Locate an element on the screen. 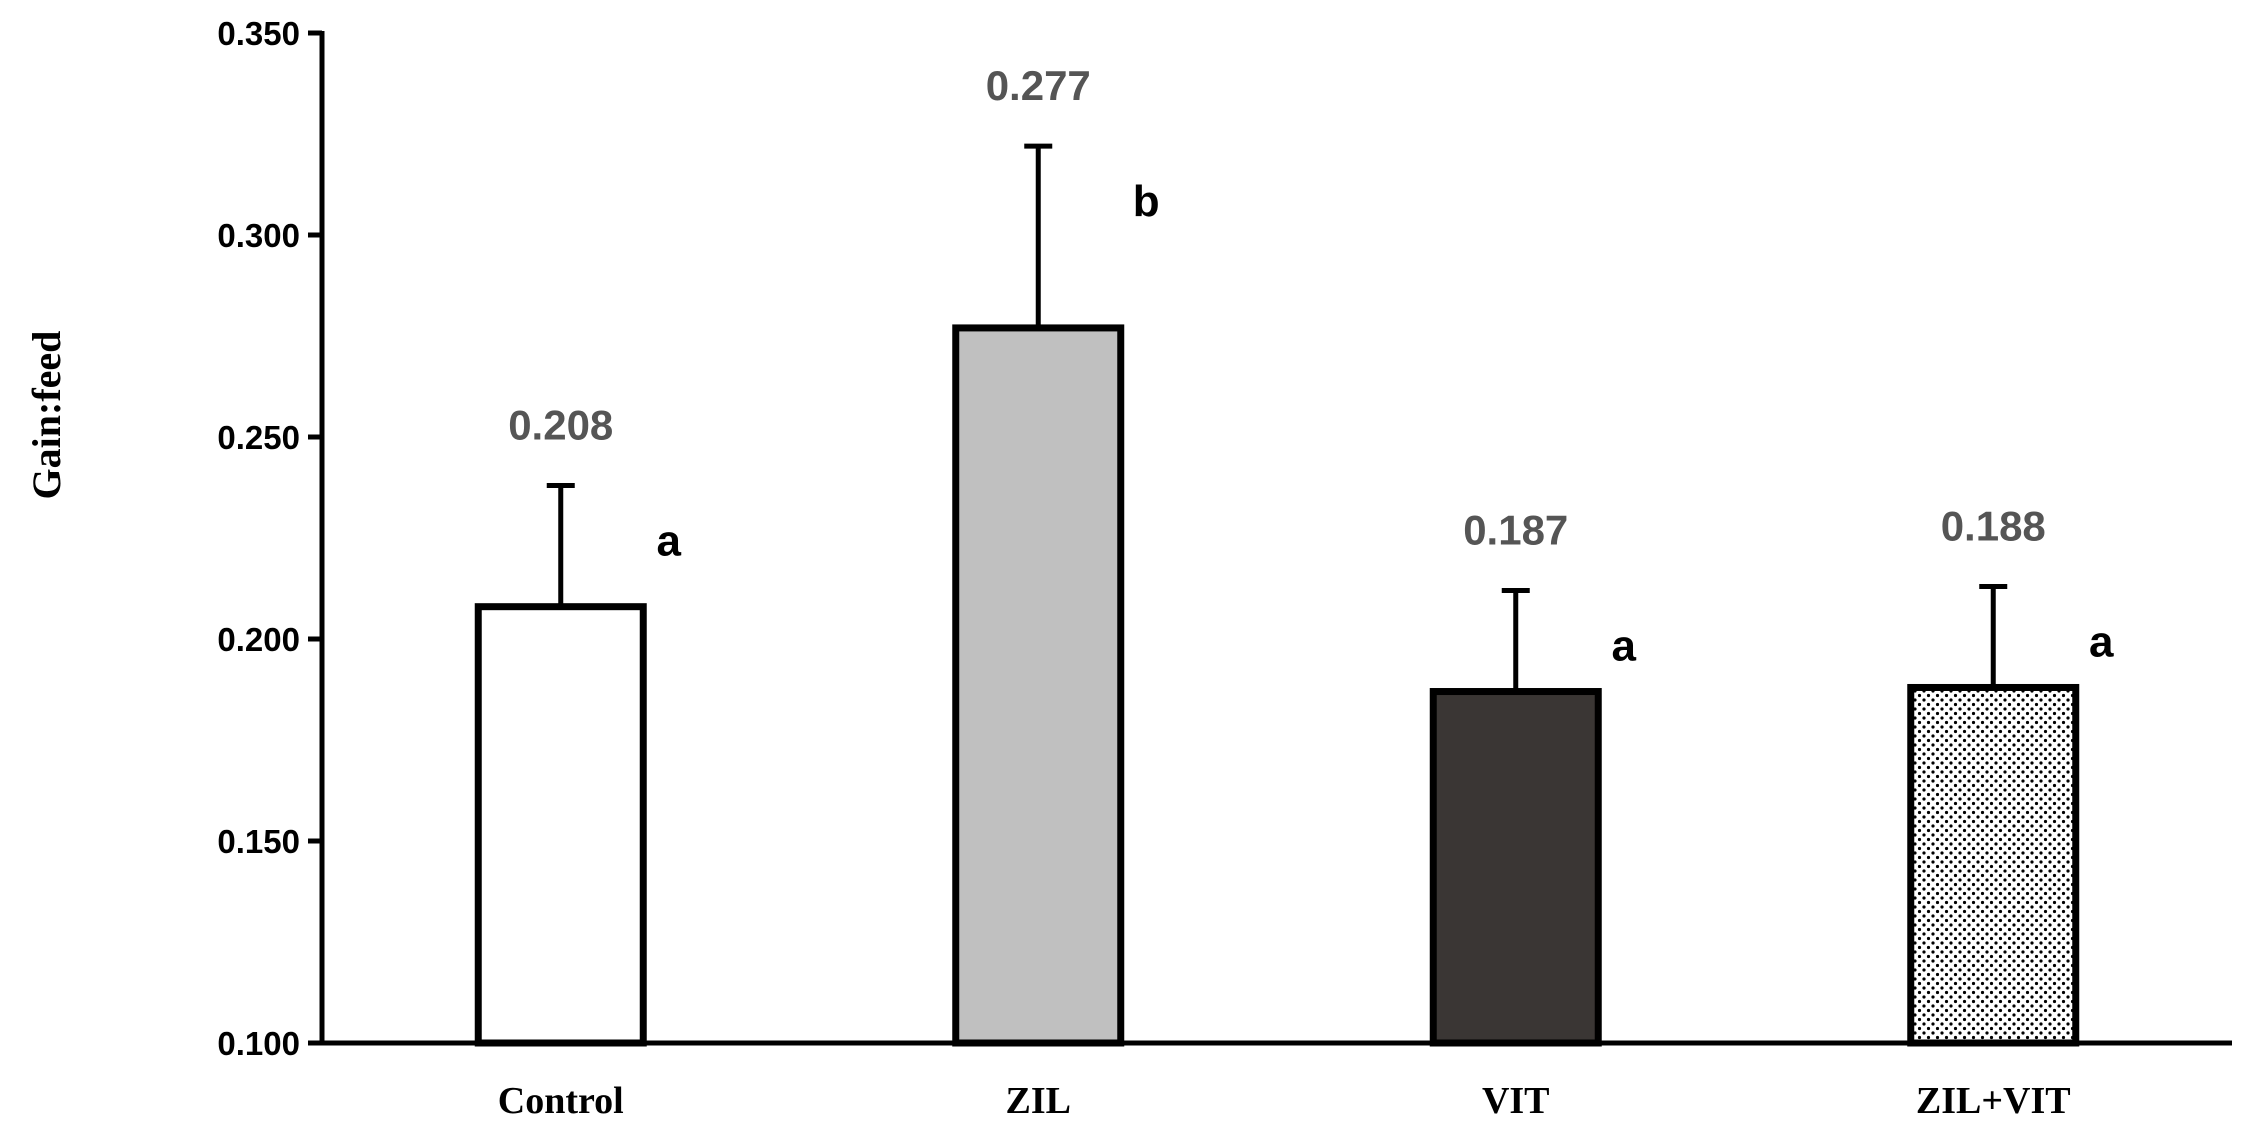 This screenshot has height=1138, width=2250. y-tick-label: 0.150 is located at coordinates (258, 841).